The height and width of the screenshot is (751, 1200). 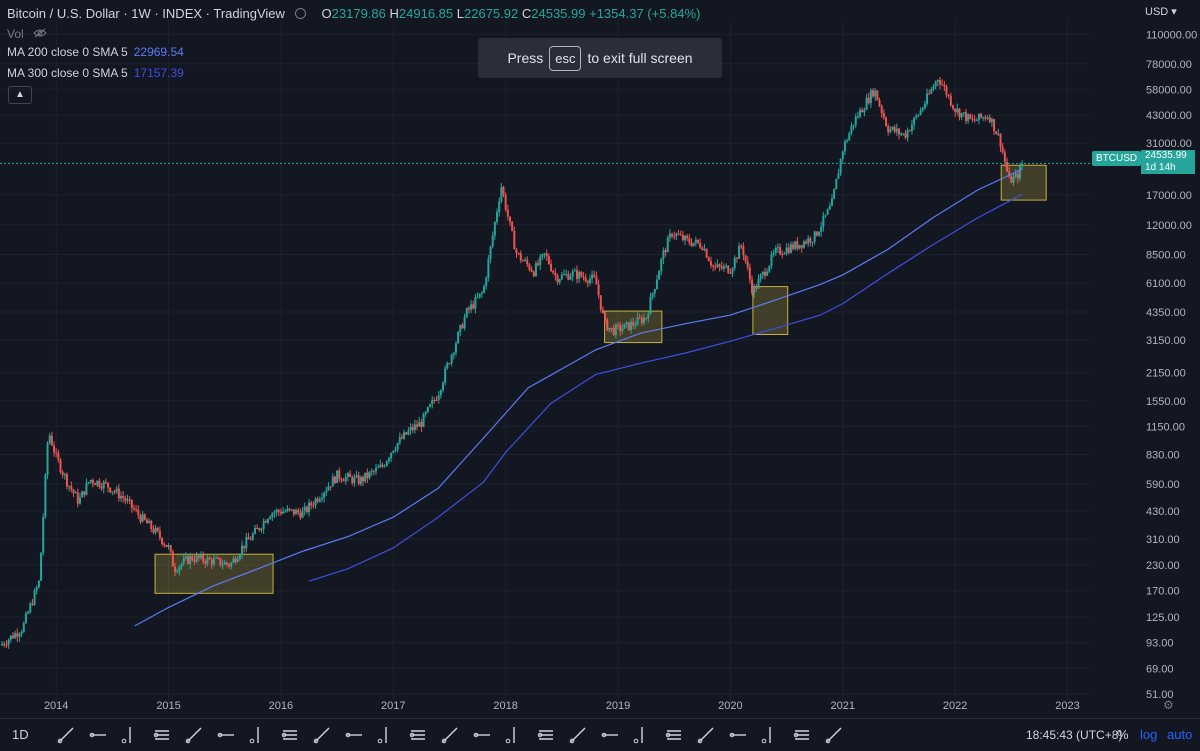 I want to click on collapse-legend-button: ▲, so click(x=20, y=95).